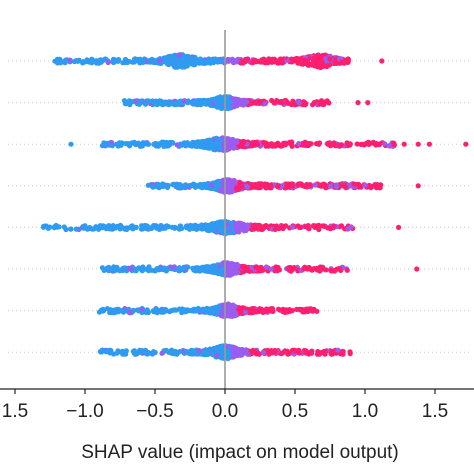 The width and height of the screenshot is (474, 474). I want to click on x-tick-label: −1.0, so click(85, 411).